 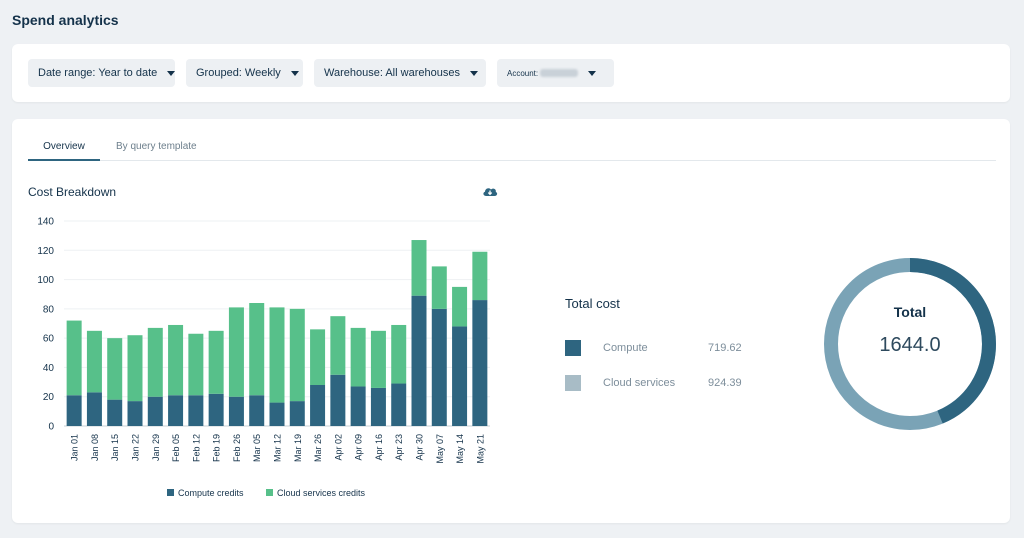 What do you see at coordinates (278, 448) in the screenshot?
I see `x-tick-label: Mar 12` at bounding box center [278, 448].